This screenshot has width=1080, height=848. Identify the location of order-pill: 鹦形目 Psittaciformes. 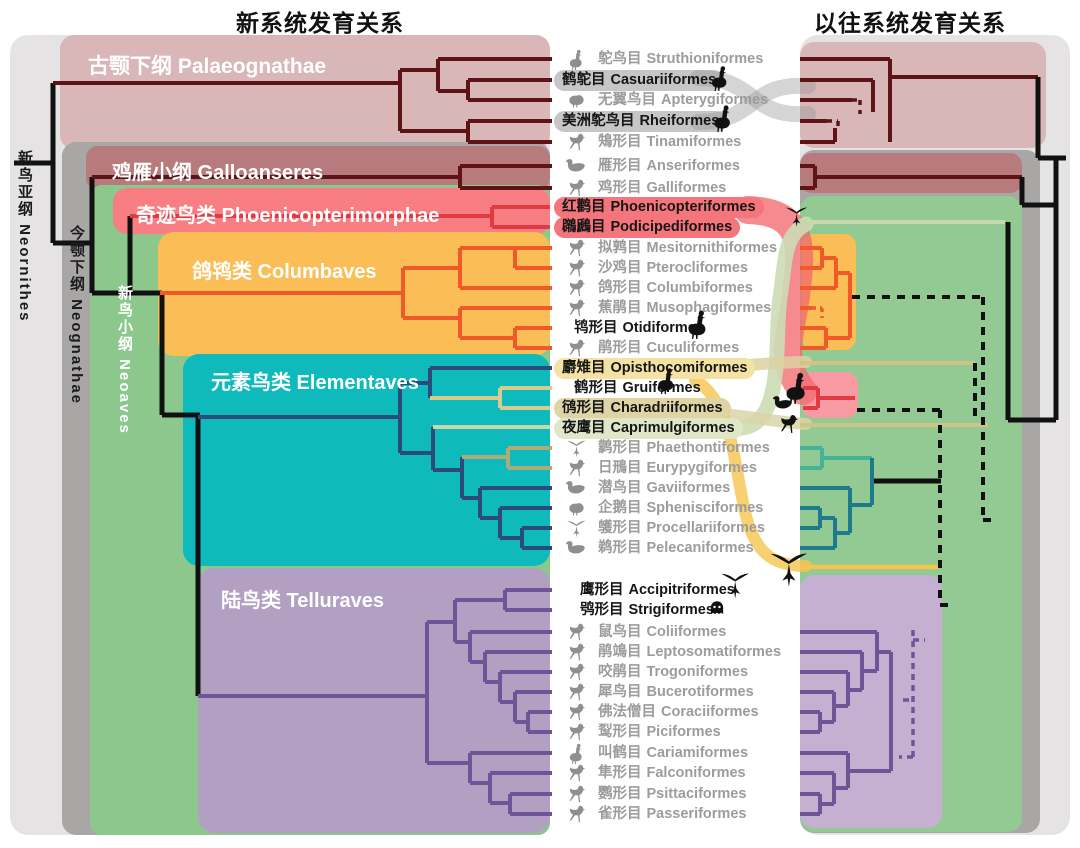
(672, 794).